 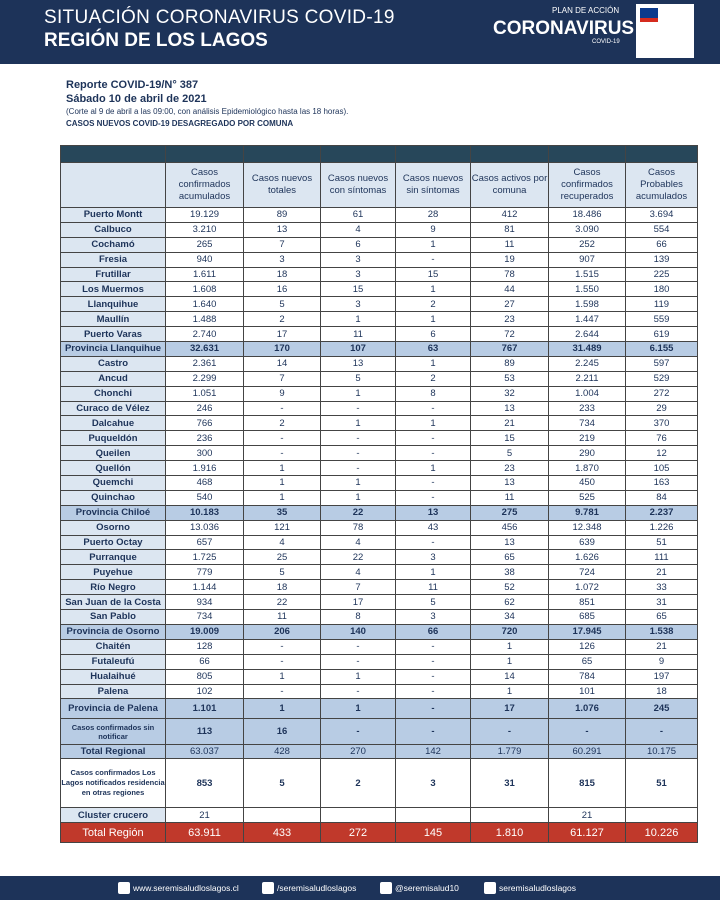 I want to click on cell: 31, so click(x=509, y=783).